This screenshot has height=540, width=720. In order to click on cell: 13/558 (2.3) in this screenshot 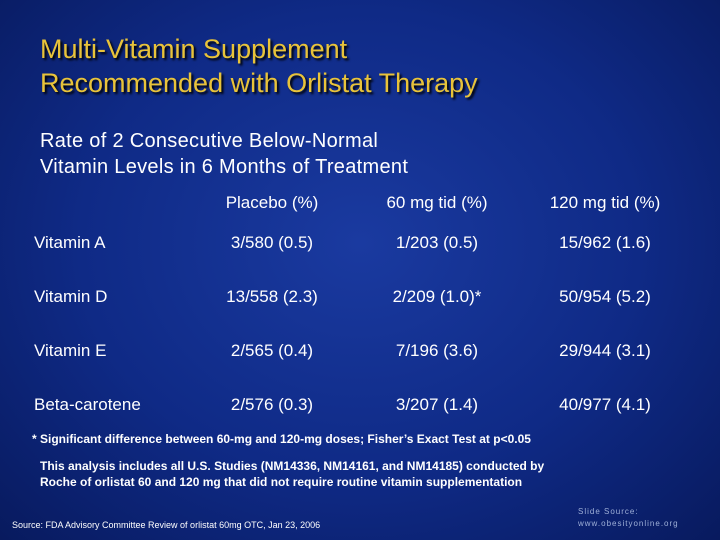, I will do `click(272, 296)`.